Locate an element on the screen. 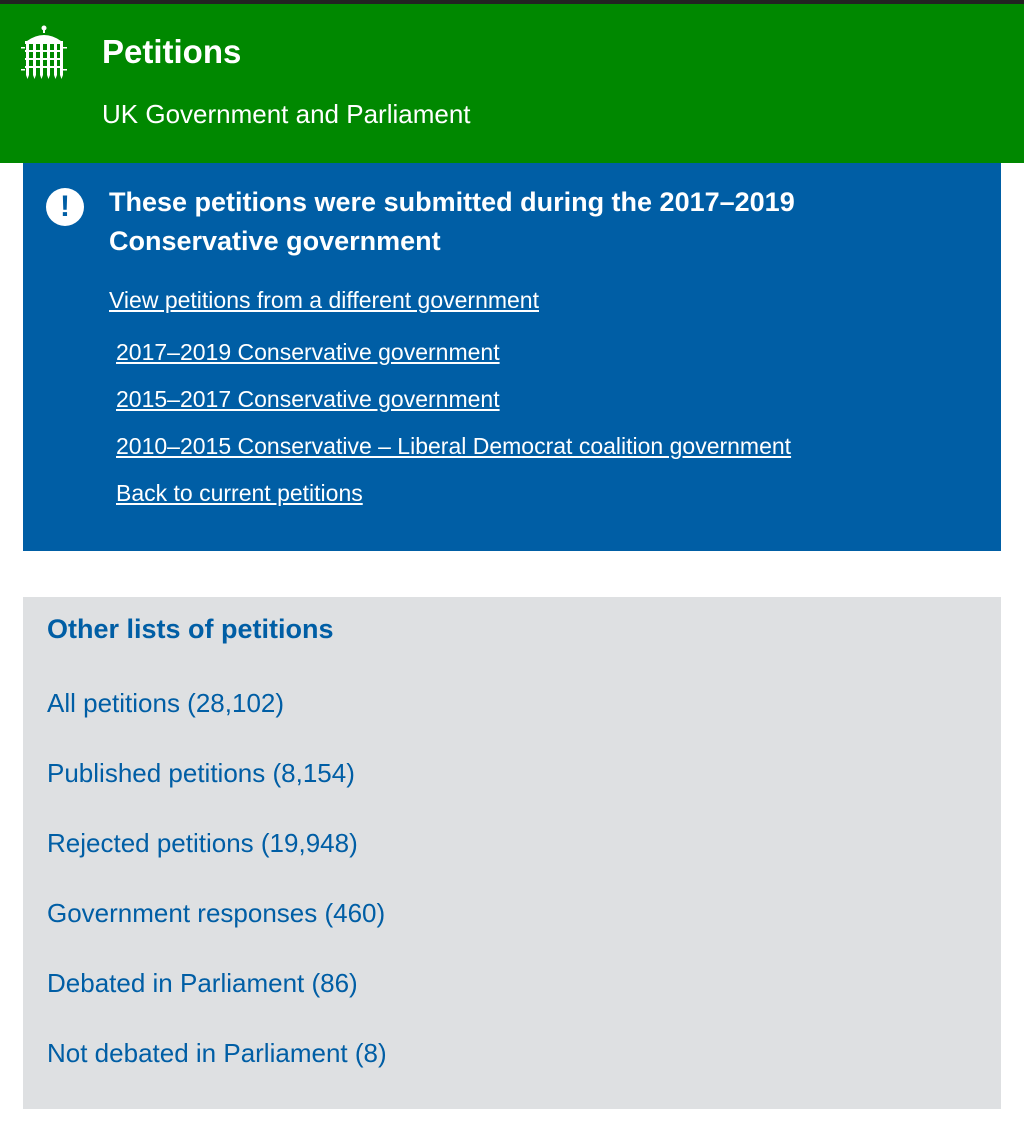  list-item: All petitions (28,102) is located at coordinates (217, 722).